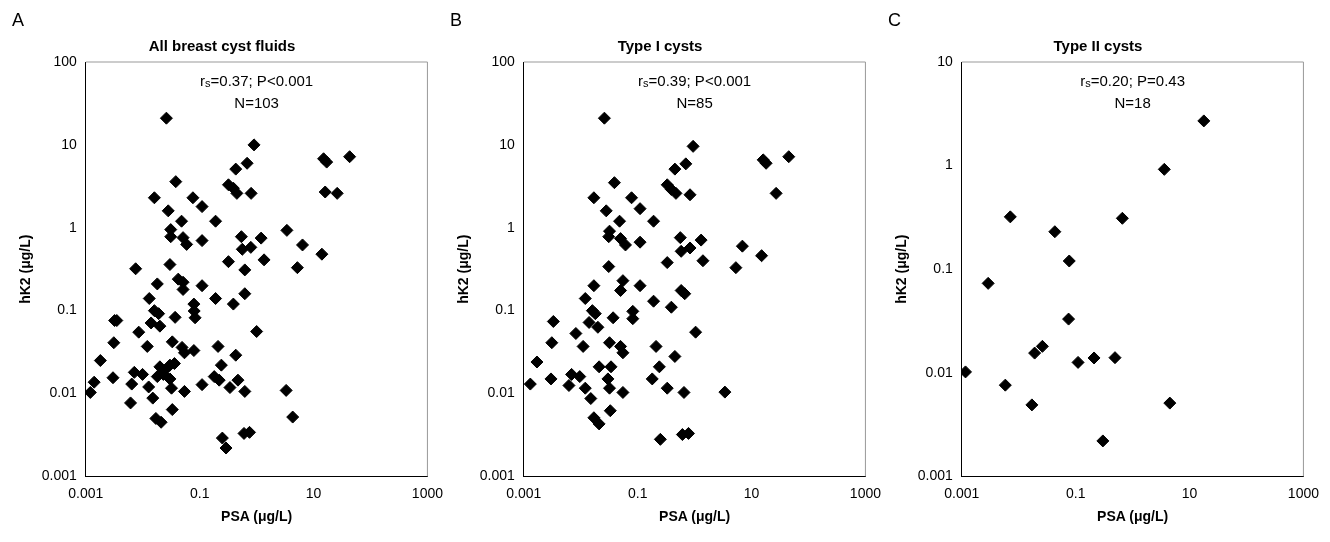  I want to click on annotation: N=85, so click(694, 102).